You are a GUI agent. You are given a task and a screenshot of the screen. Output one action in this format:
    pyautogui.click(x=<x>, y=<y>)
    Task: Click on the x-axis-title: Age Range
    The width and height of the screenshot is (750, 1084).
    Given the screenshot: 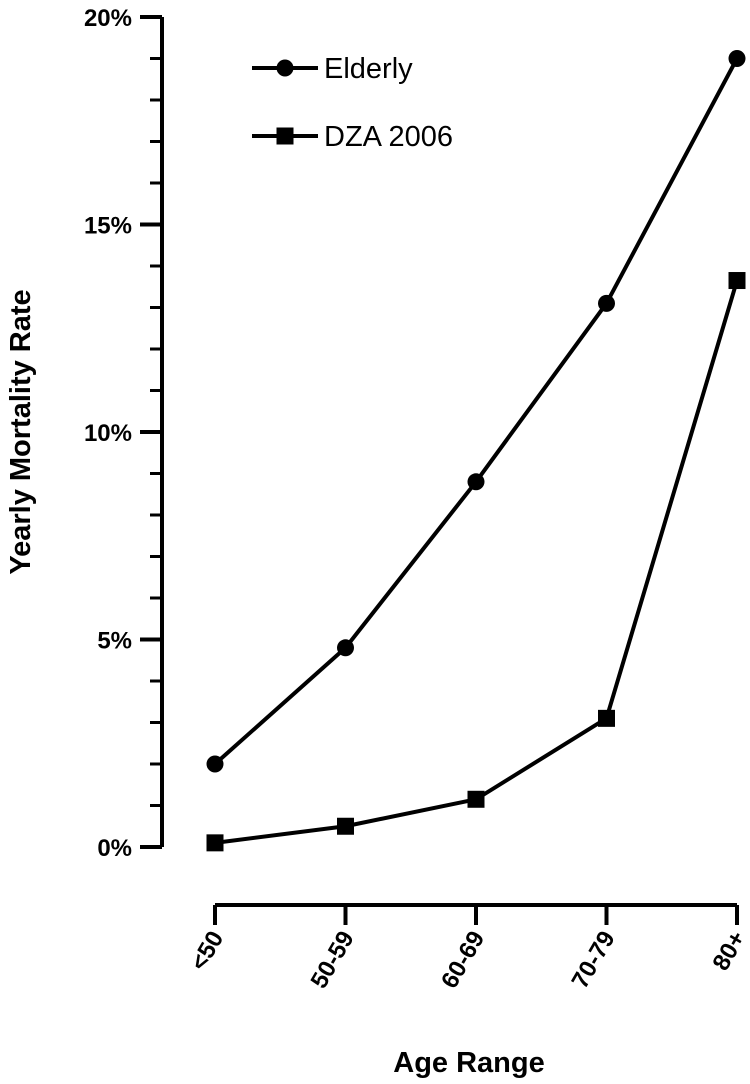 What is the action you would take?
    pyautogui.click(x=468, y=1063)
    